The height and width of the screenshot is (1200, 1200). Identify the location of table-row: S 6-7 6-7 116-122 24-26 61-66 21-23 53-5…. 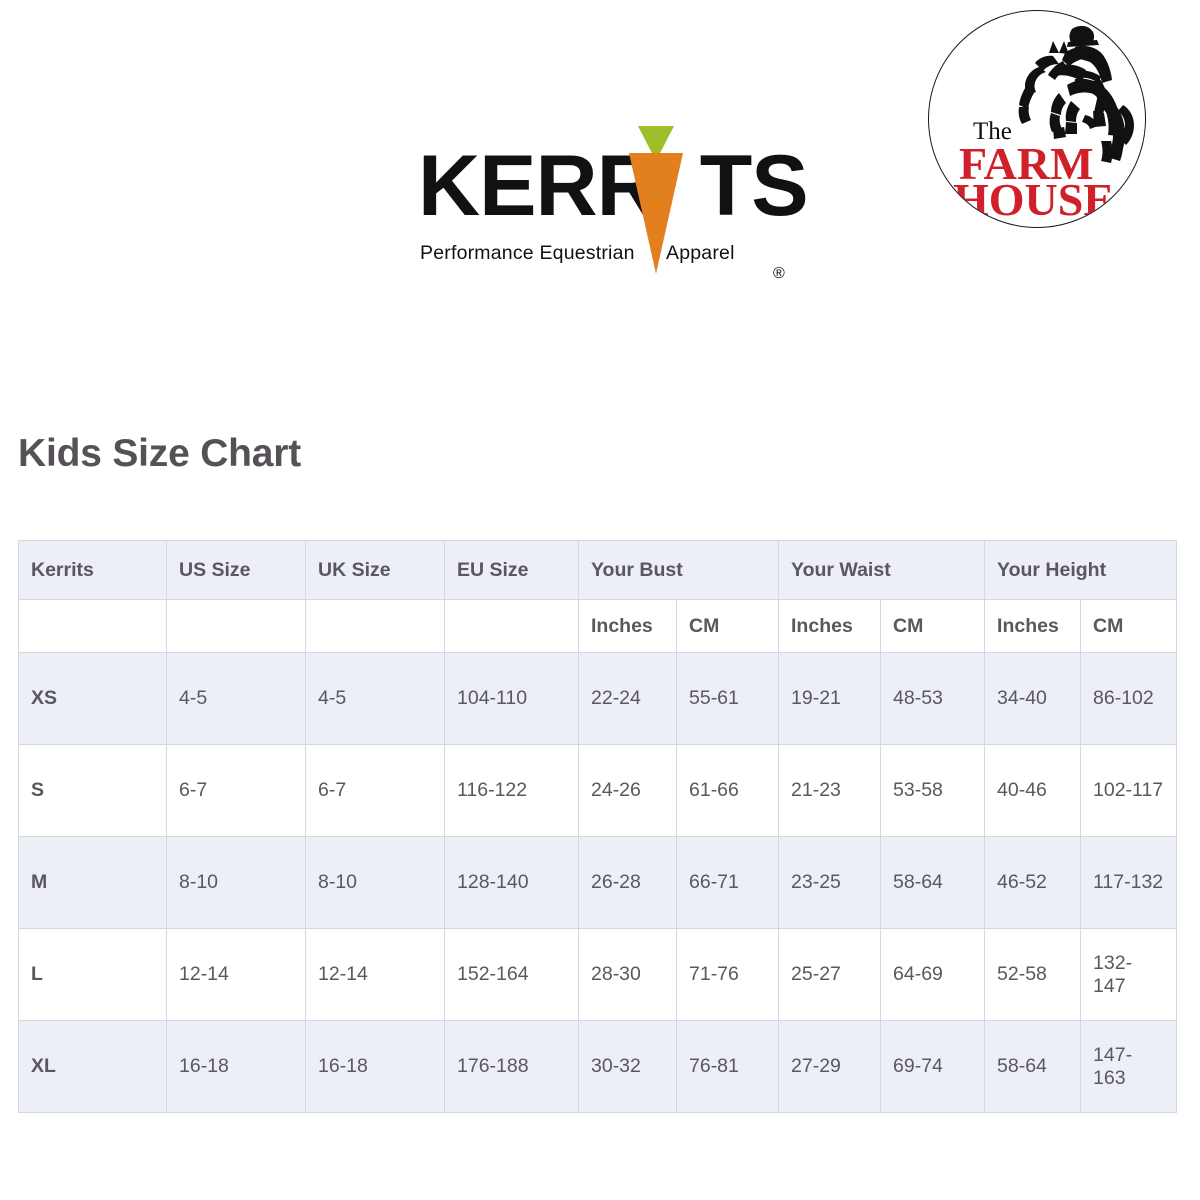
(598, 790).